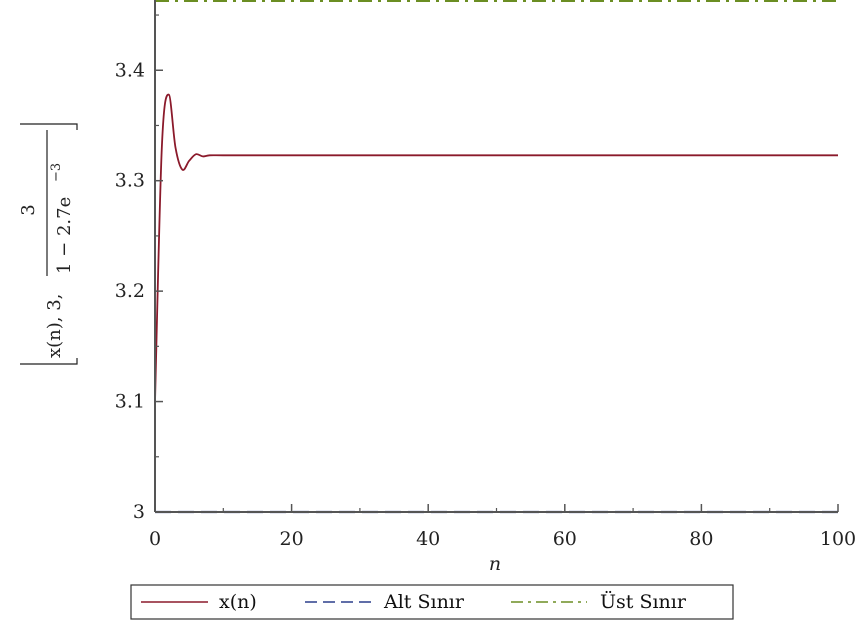  I want to click on legend: x(n) Alt Sınır Üst Sınır, so click(432, 602).